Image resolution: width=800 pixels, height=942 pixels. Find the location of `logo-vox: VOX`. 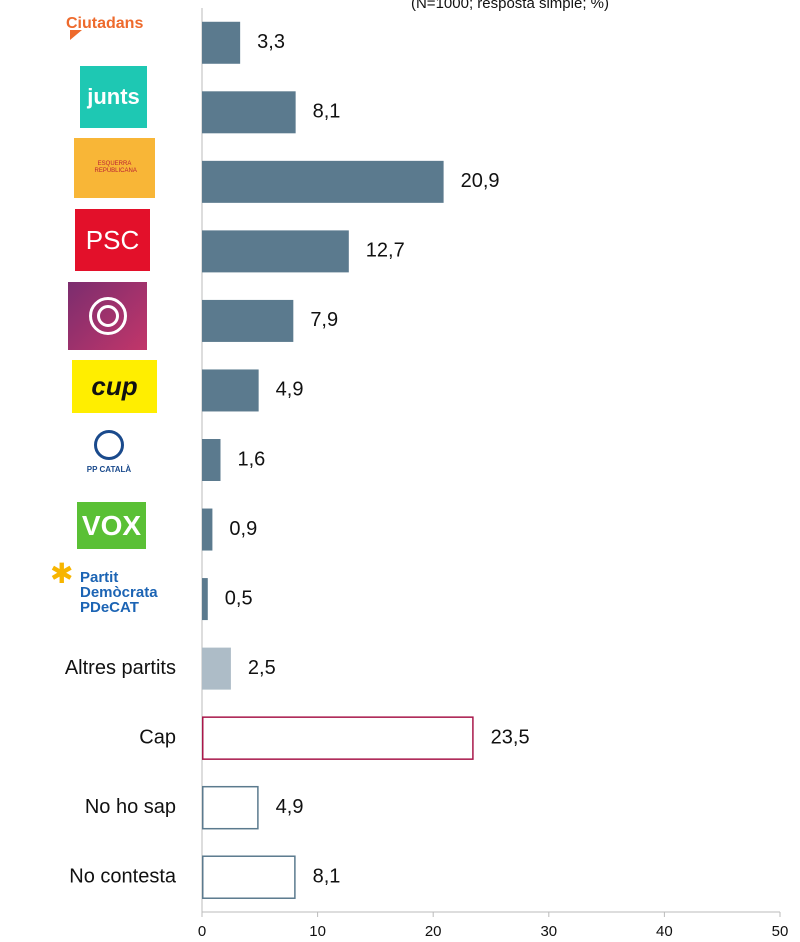

logo-vox: VOX is located at coordinates (111, 525).